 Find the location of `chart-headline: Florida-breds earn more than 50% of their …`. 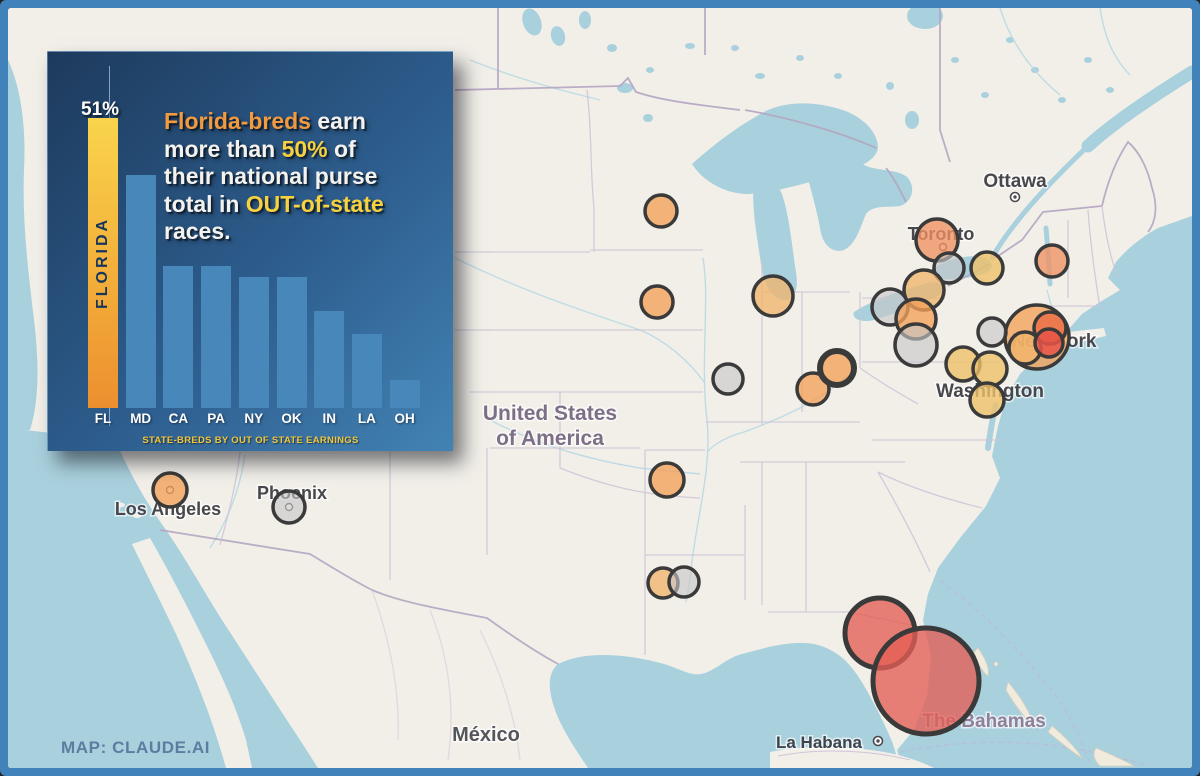

chart-headline: Florida-breds earn more than 50% of their … is located at coordinates (306, 177).